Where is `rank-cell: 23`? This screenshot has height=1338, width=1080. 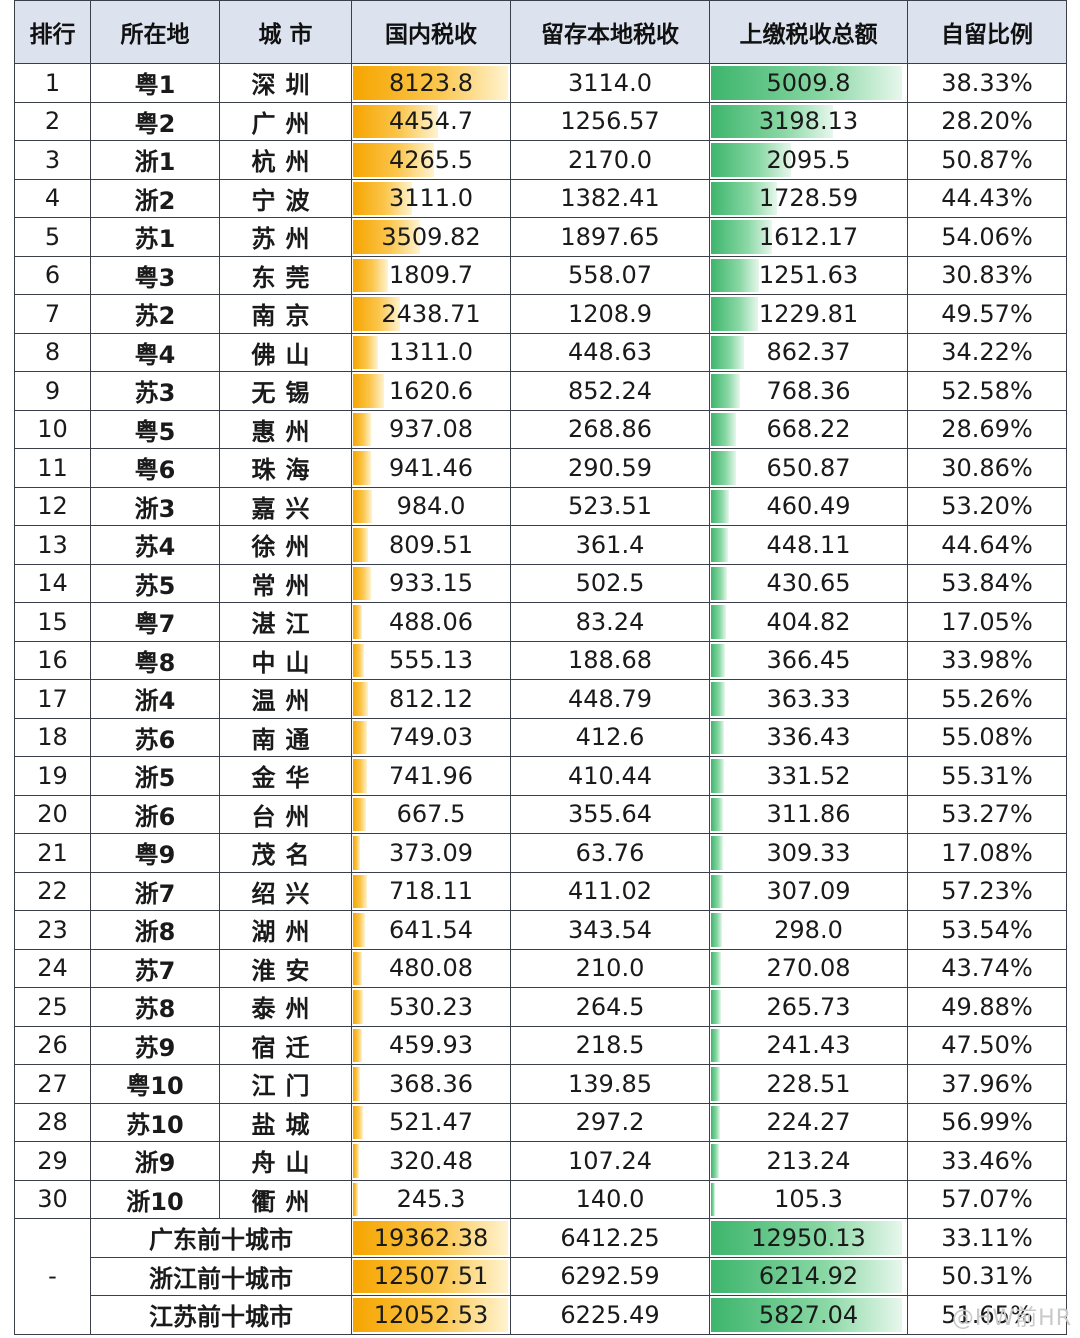 rank-cell: 23 is located at coordinates (52, 930).